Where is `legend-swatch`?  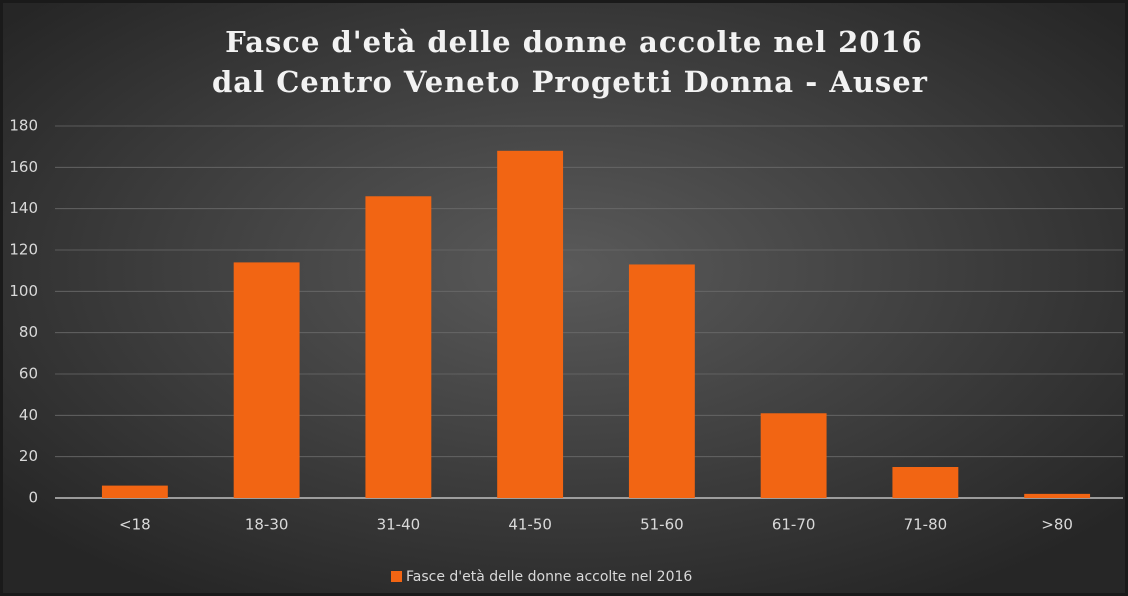
legend-swatch is located at coordinates (396, 576).